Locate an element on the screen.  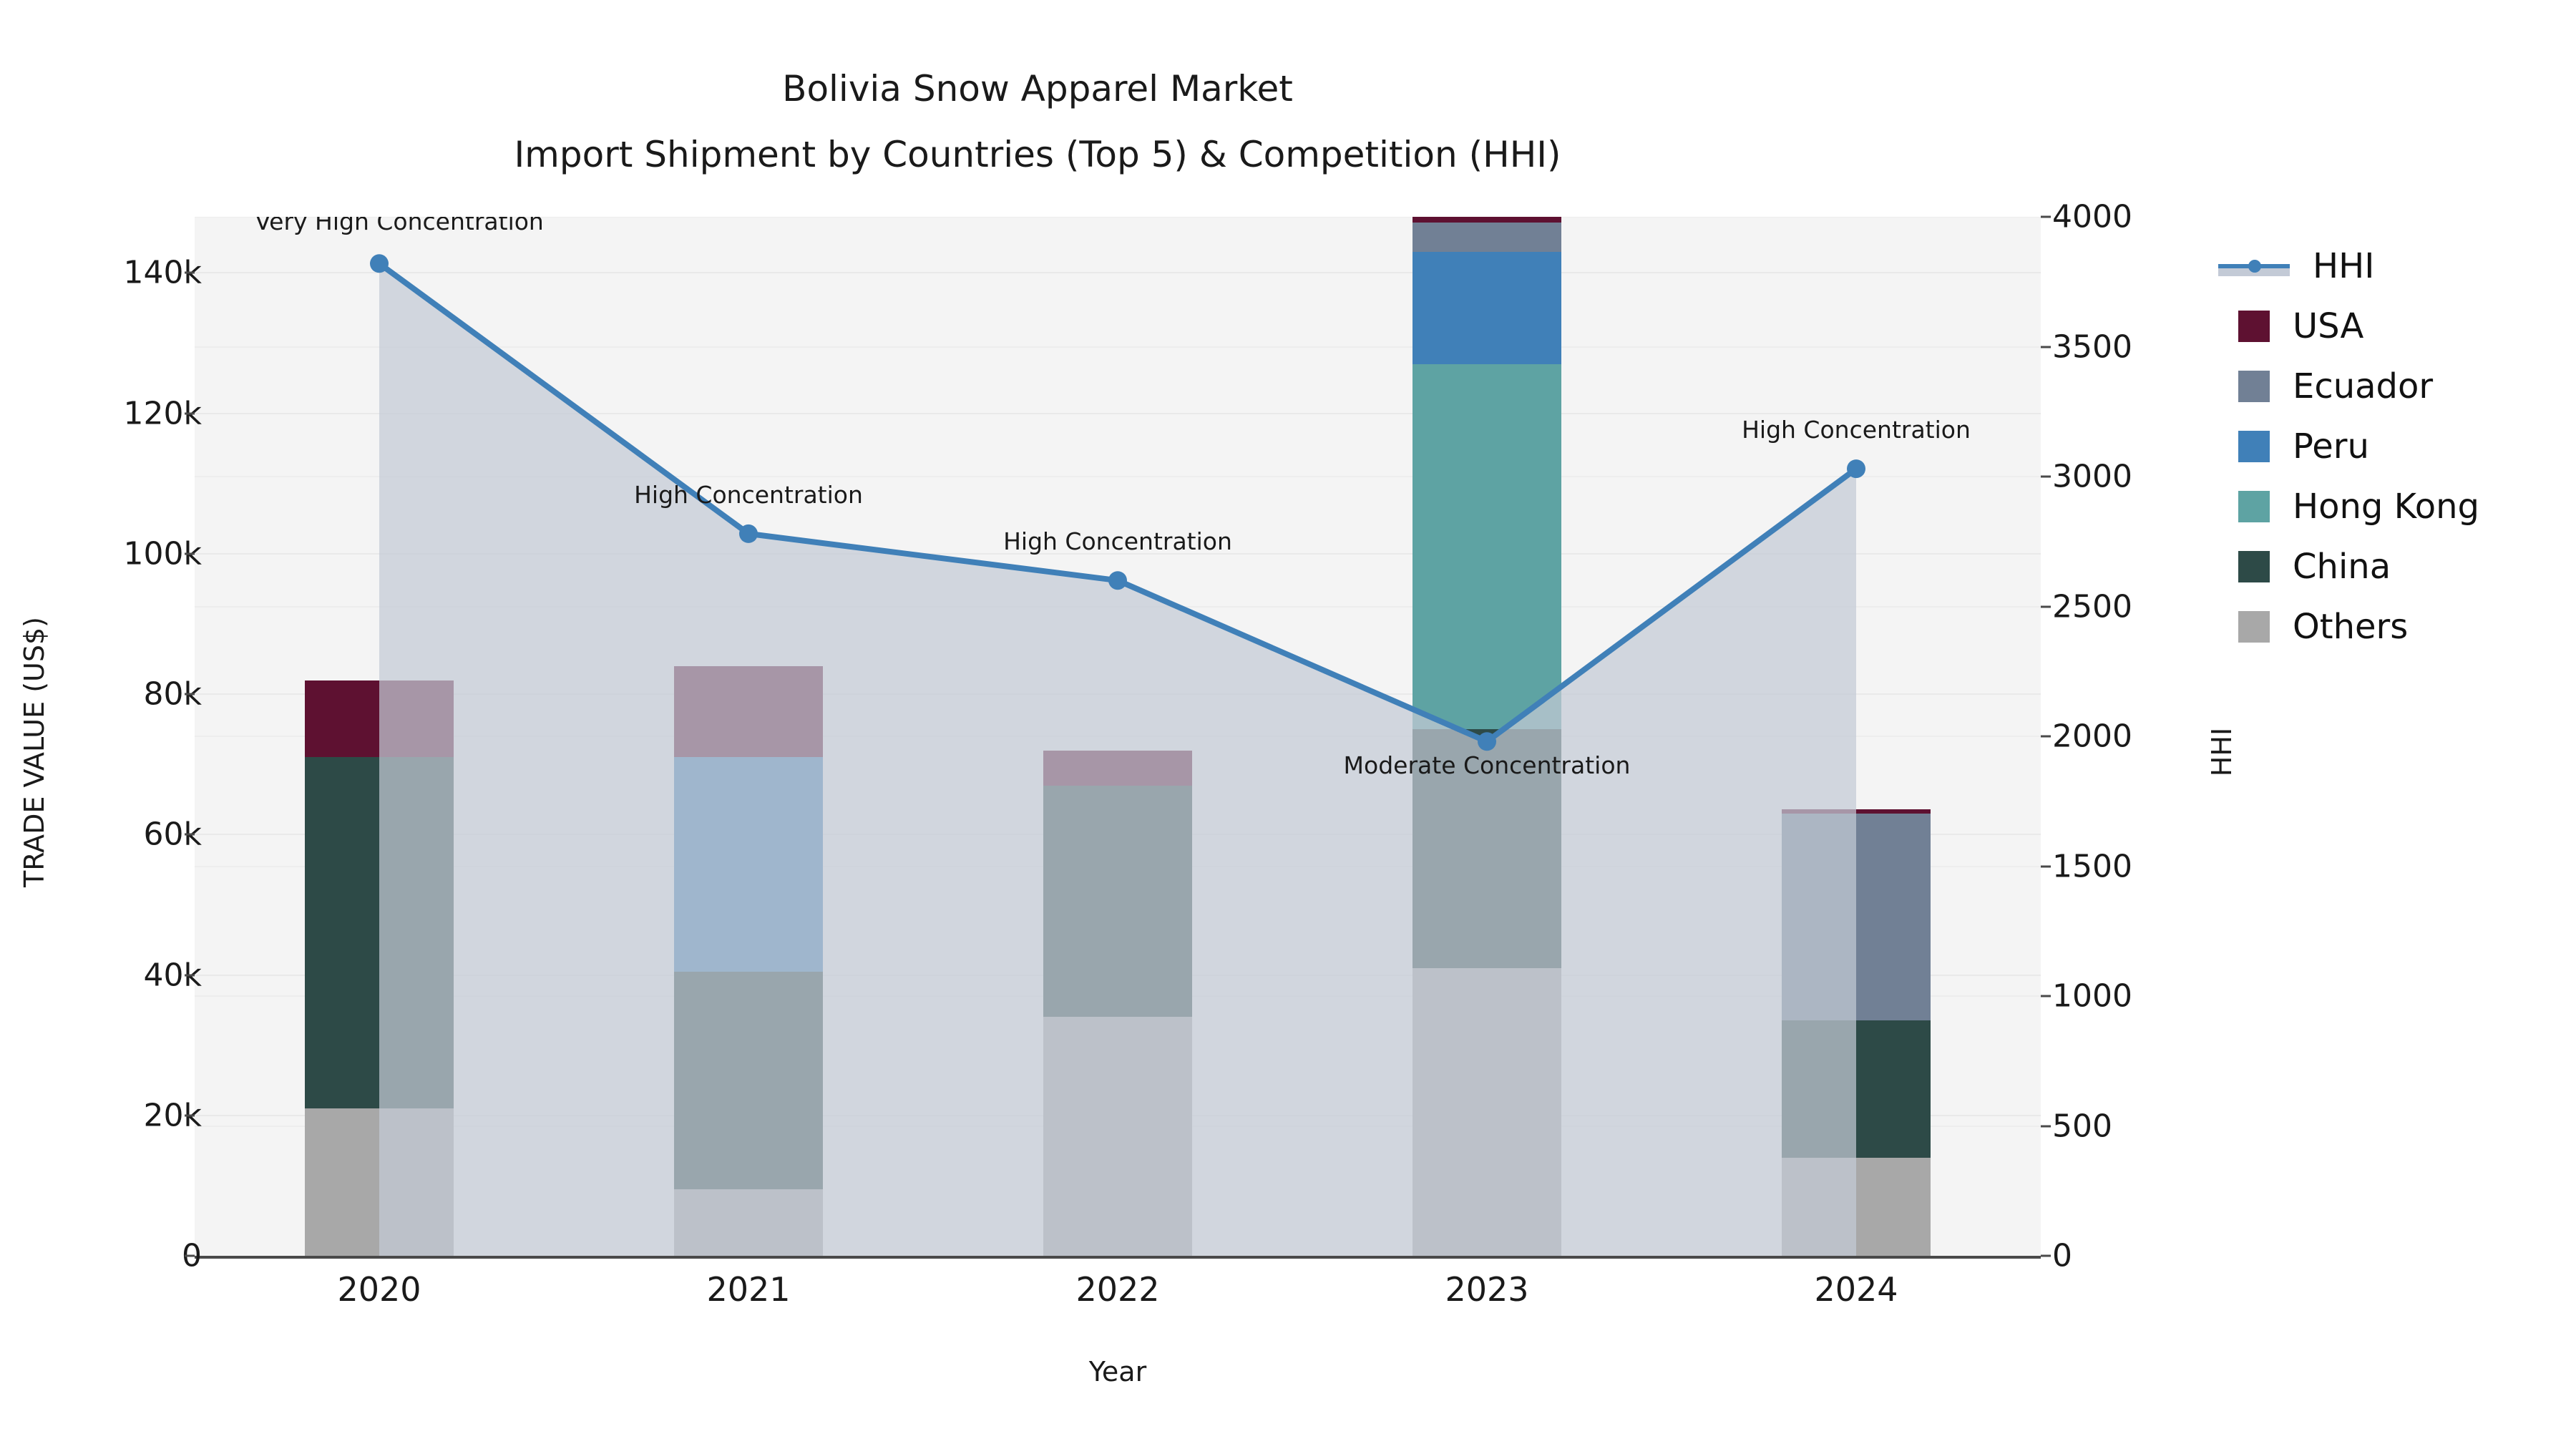
y-tick-label-left: 120k is located at coordinates (162, 413).